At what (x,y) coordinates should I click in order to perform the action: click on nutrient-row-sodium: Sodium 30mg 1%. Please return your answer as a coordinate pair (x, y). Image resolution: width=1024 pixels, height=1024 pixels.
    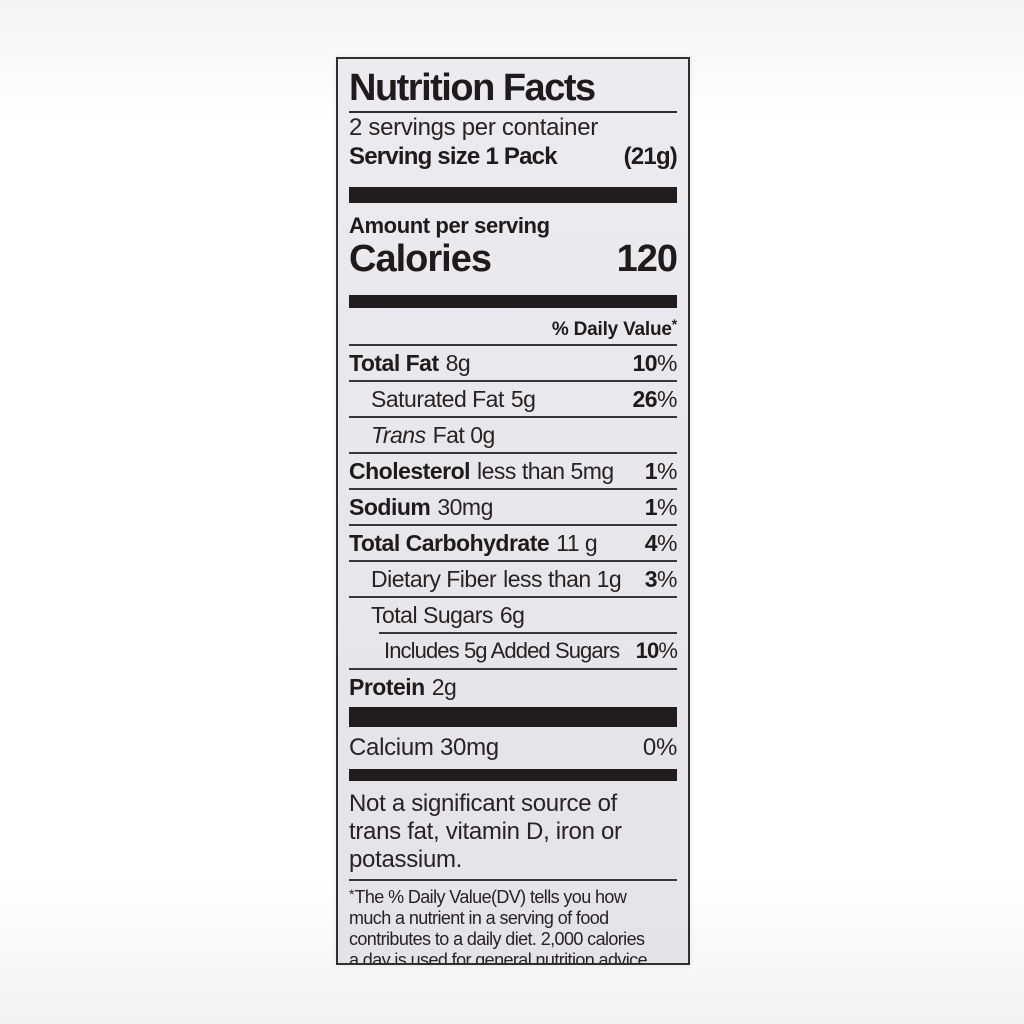
    Looking at the image, I should click on (513, 507).